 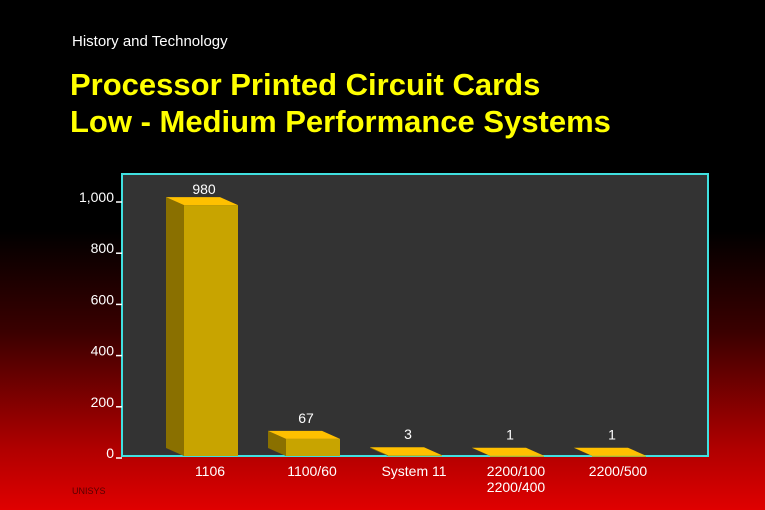 What do you see at coordinates (312, 471) in the screenshot?
I see `x-category-label-1: 1100/60` at bounding box center [312, 471].